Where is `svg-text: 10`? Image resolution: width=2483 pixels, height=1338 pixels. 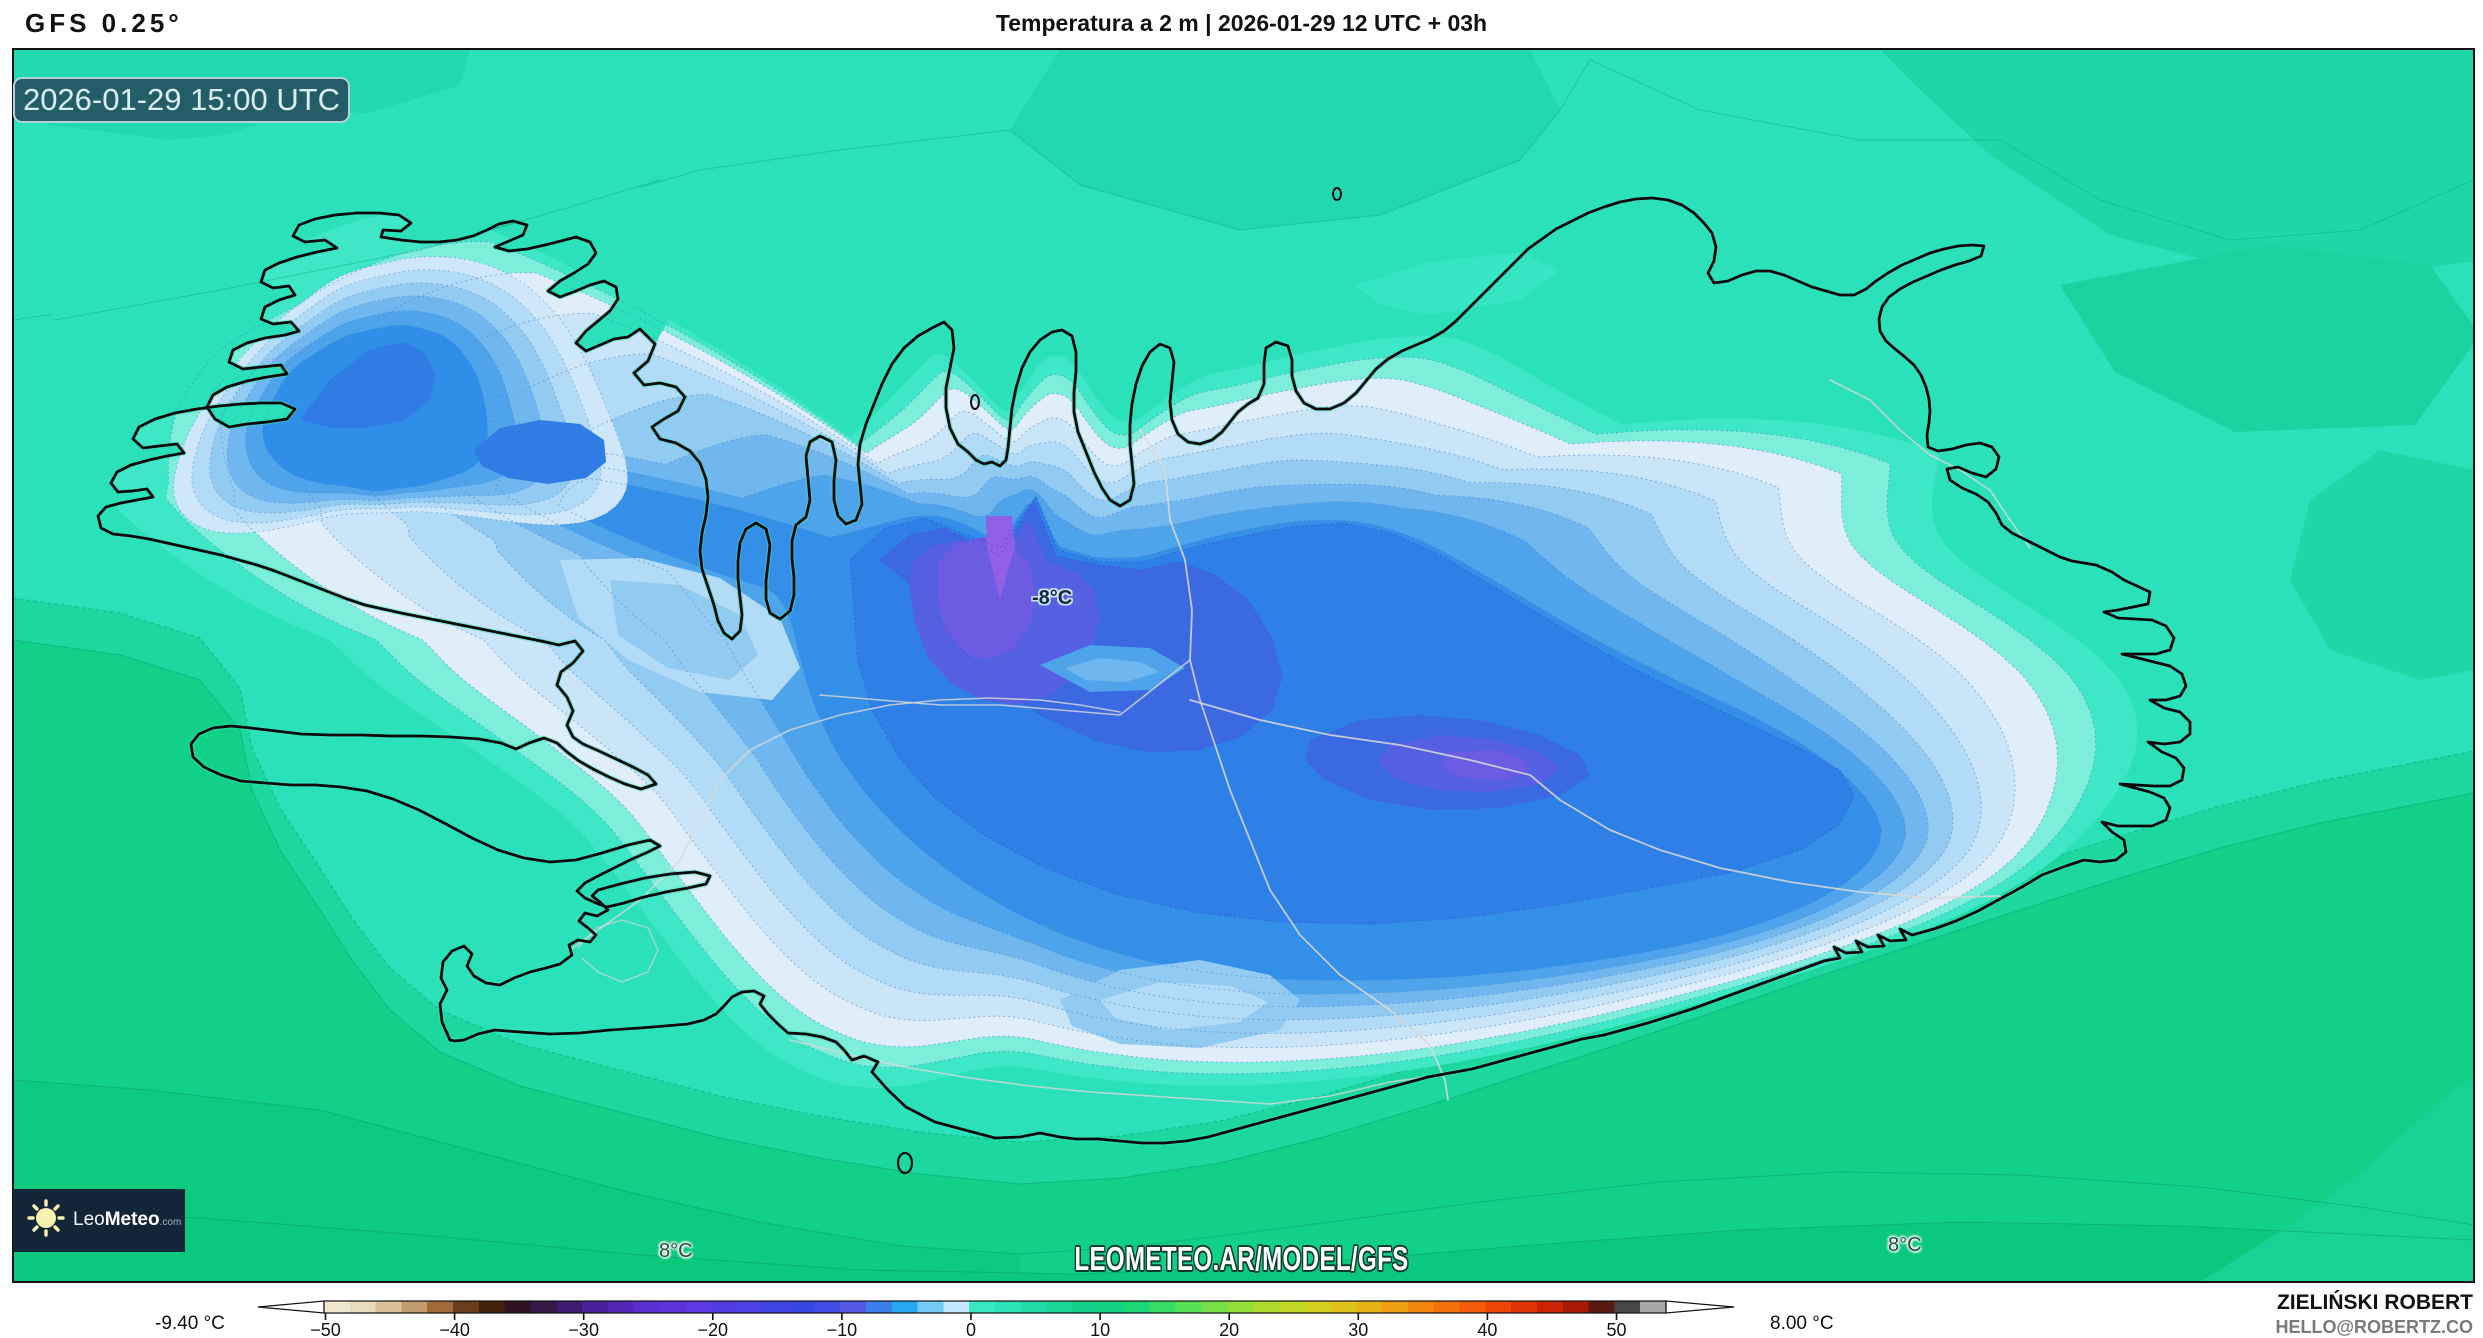 svg-text: 10 is located at coordinates (1100, 1329).